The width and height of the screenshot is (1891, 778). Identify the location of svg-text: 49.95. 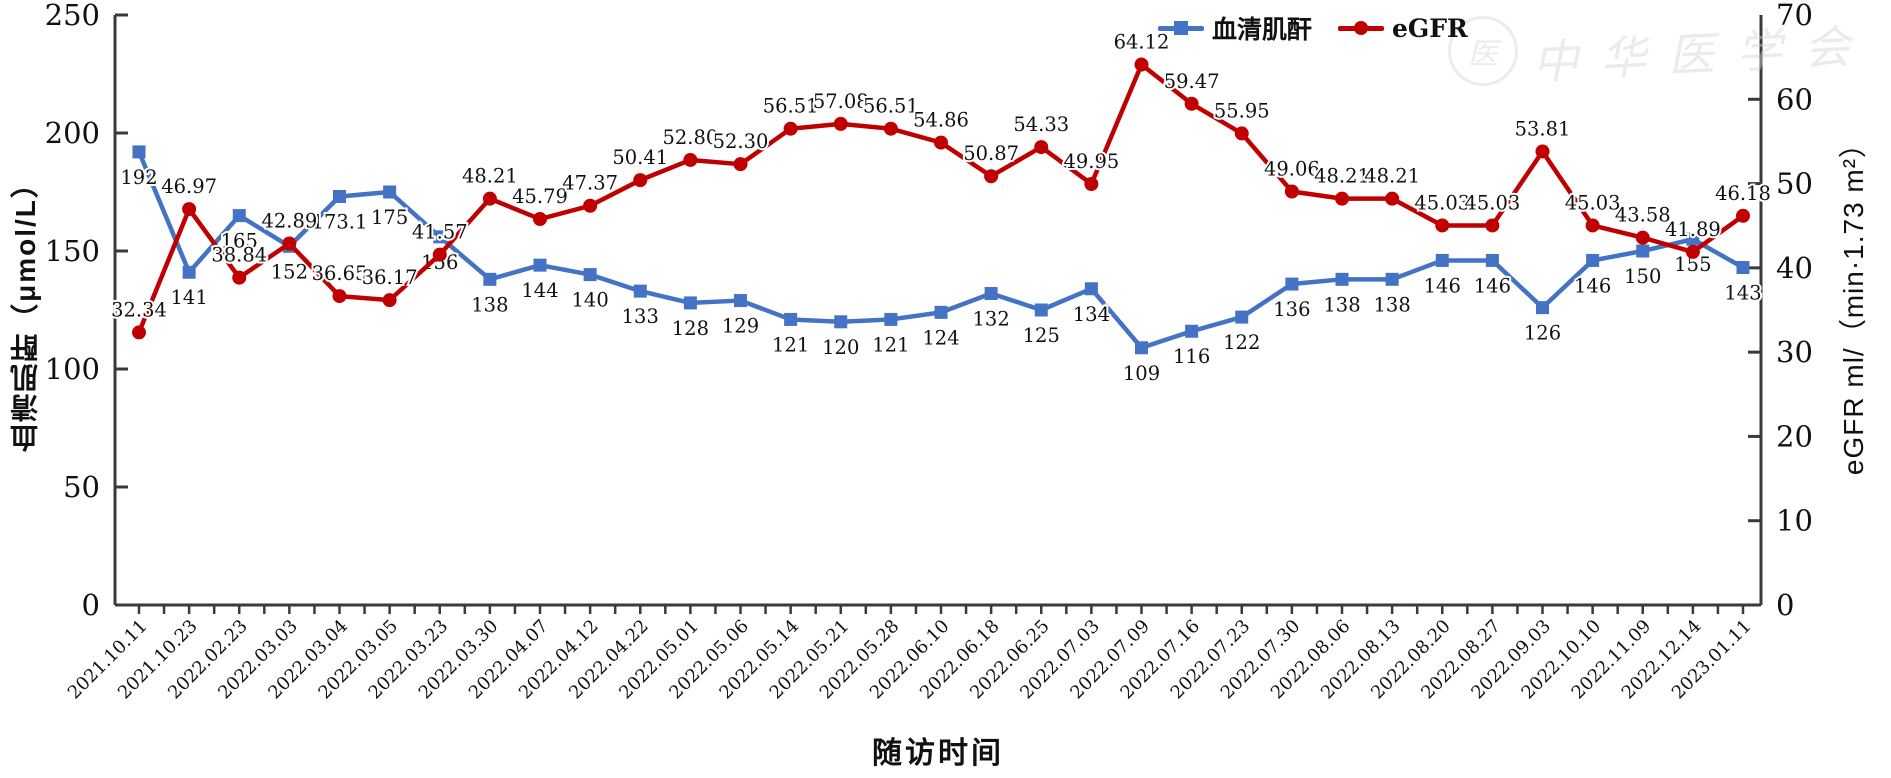
(1091, 161).